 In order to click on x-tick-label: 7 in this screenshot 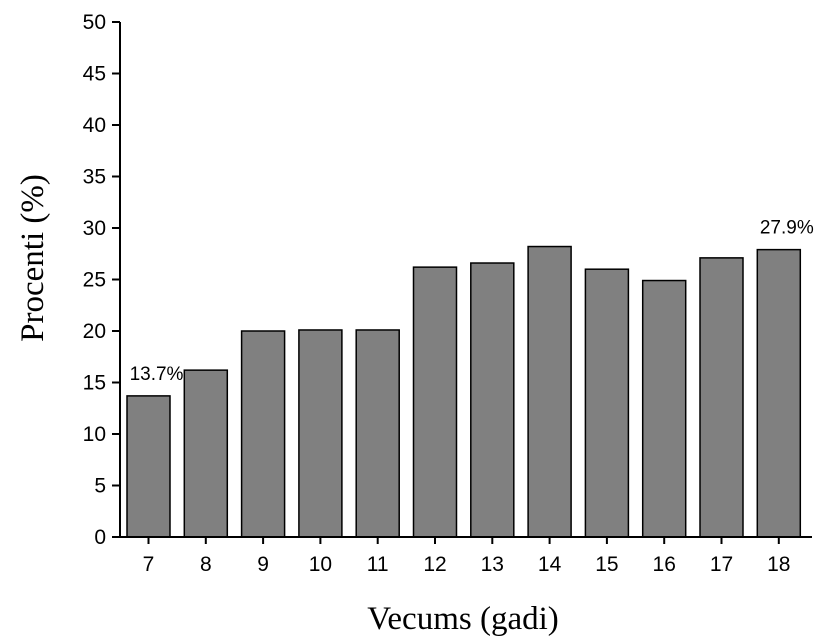, I will do `click(149, 564)`.